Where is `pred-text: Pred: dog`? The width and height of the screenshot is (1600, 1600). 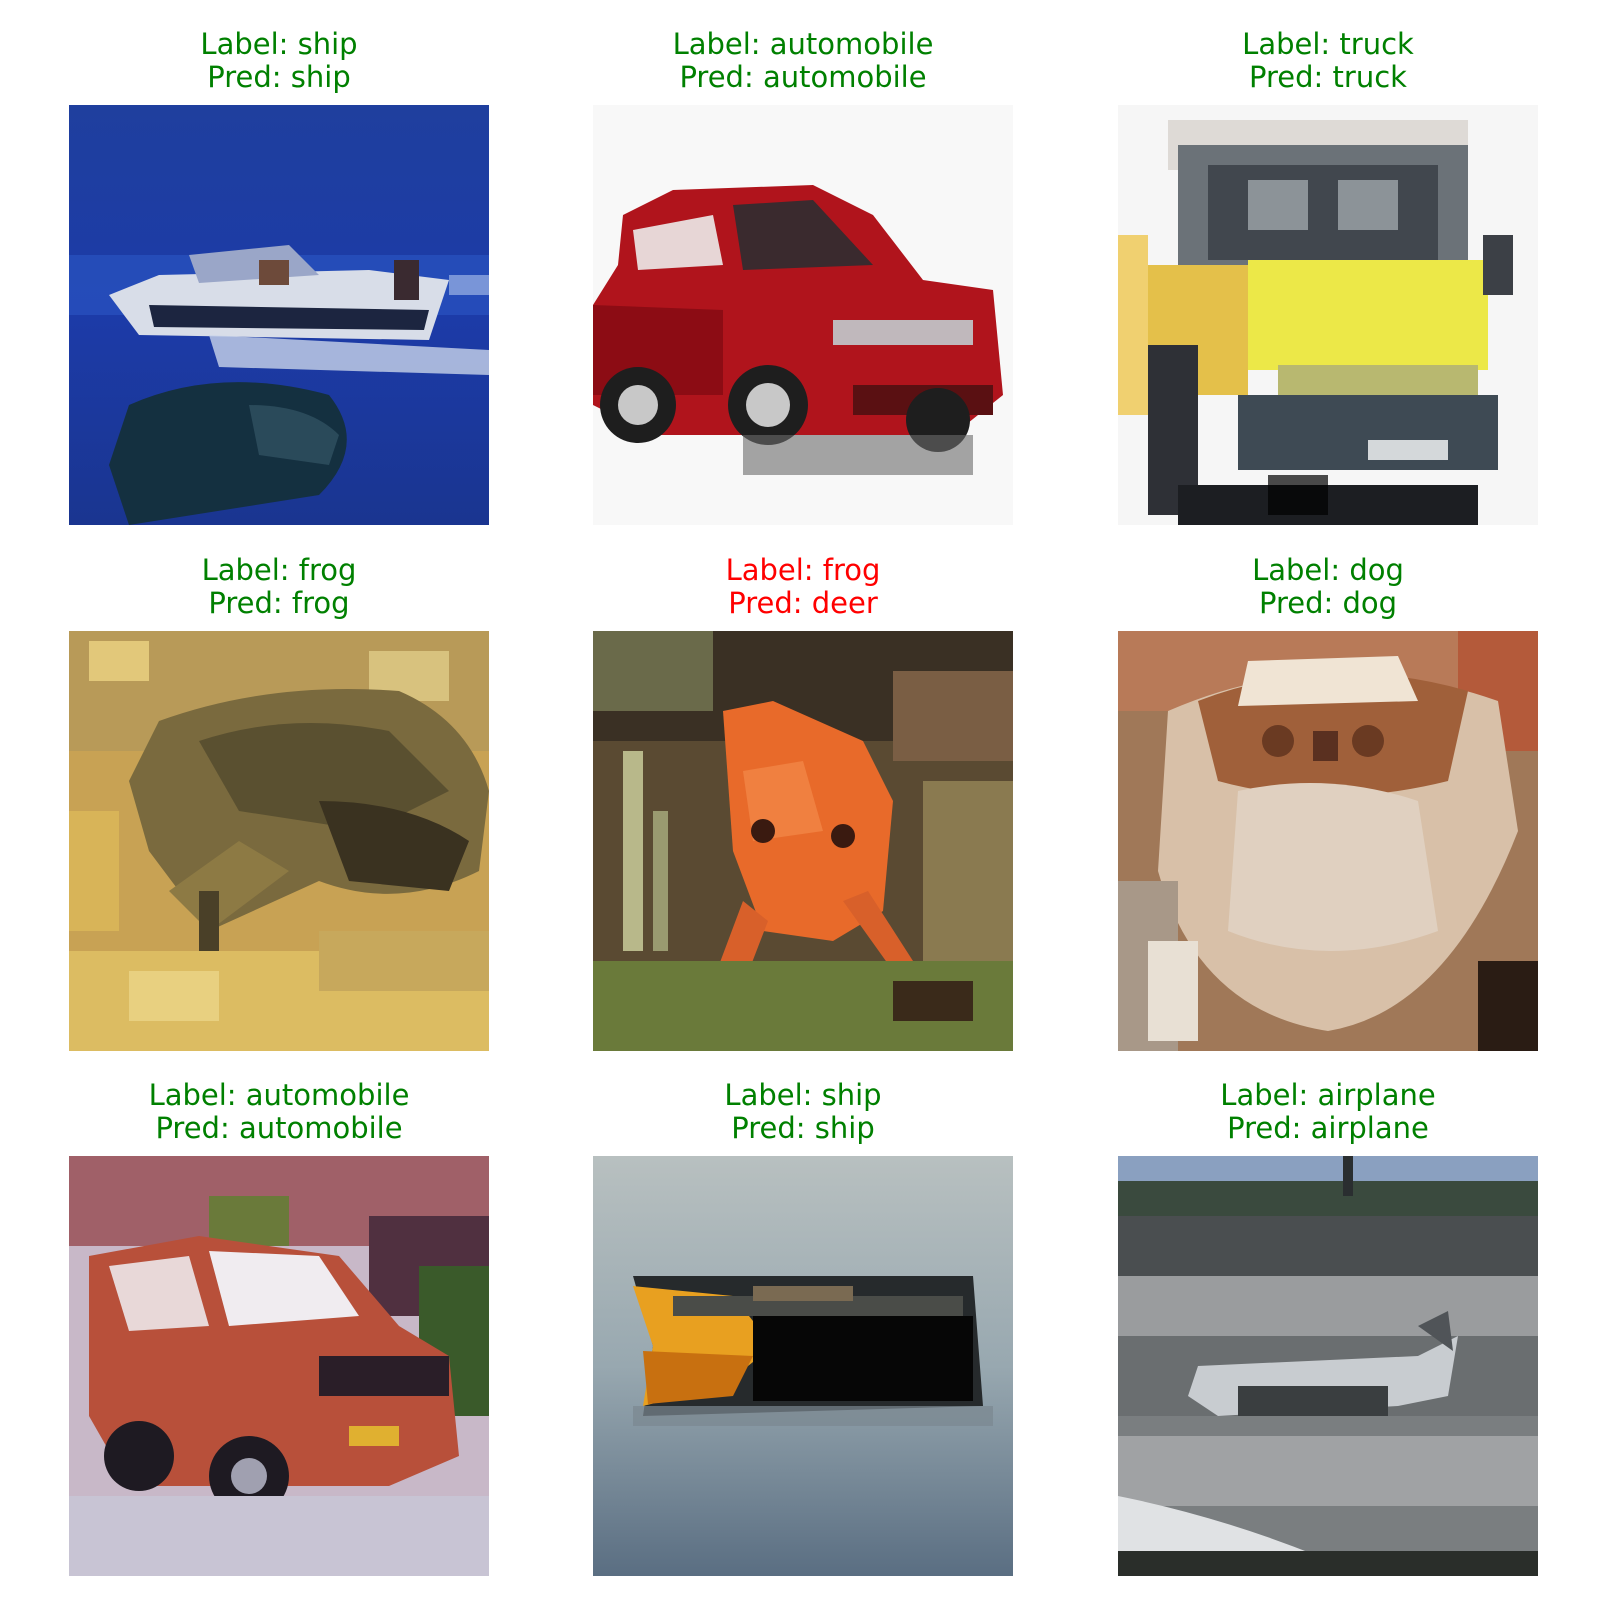
pred-text: Pred: dog is located at coordinates (1328, 603).